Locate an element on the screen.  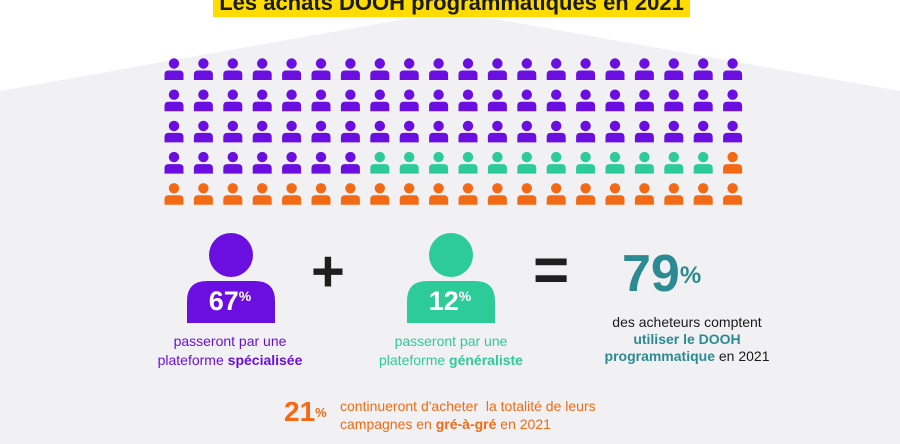
footer-percent: 21% is located at coordinates (305, 411).